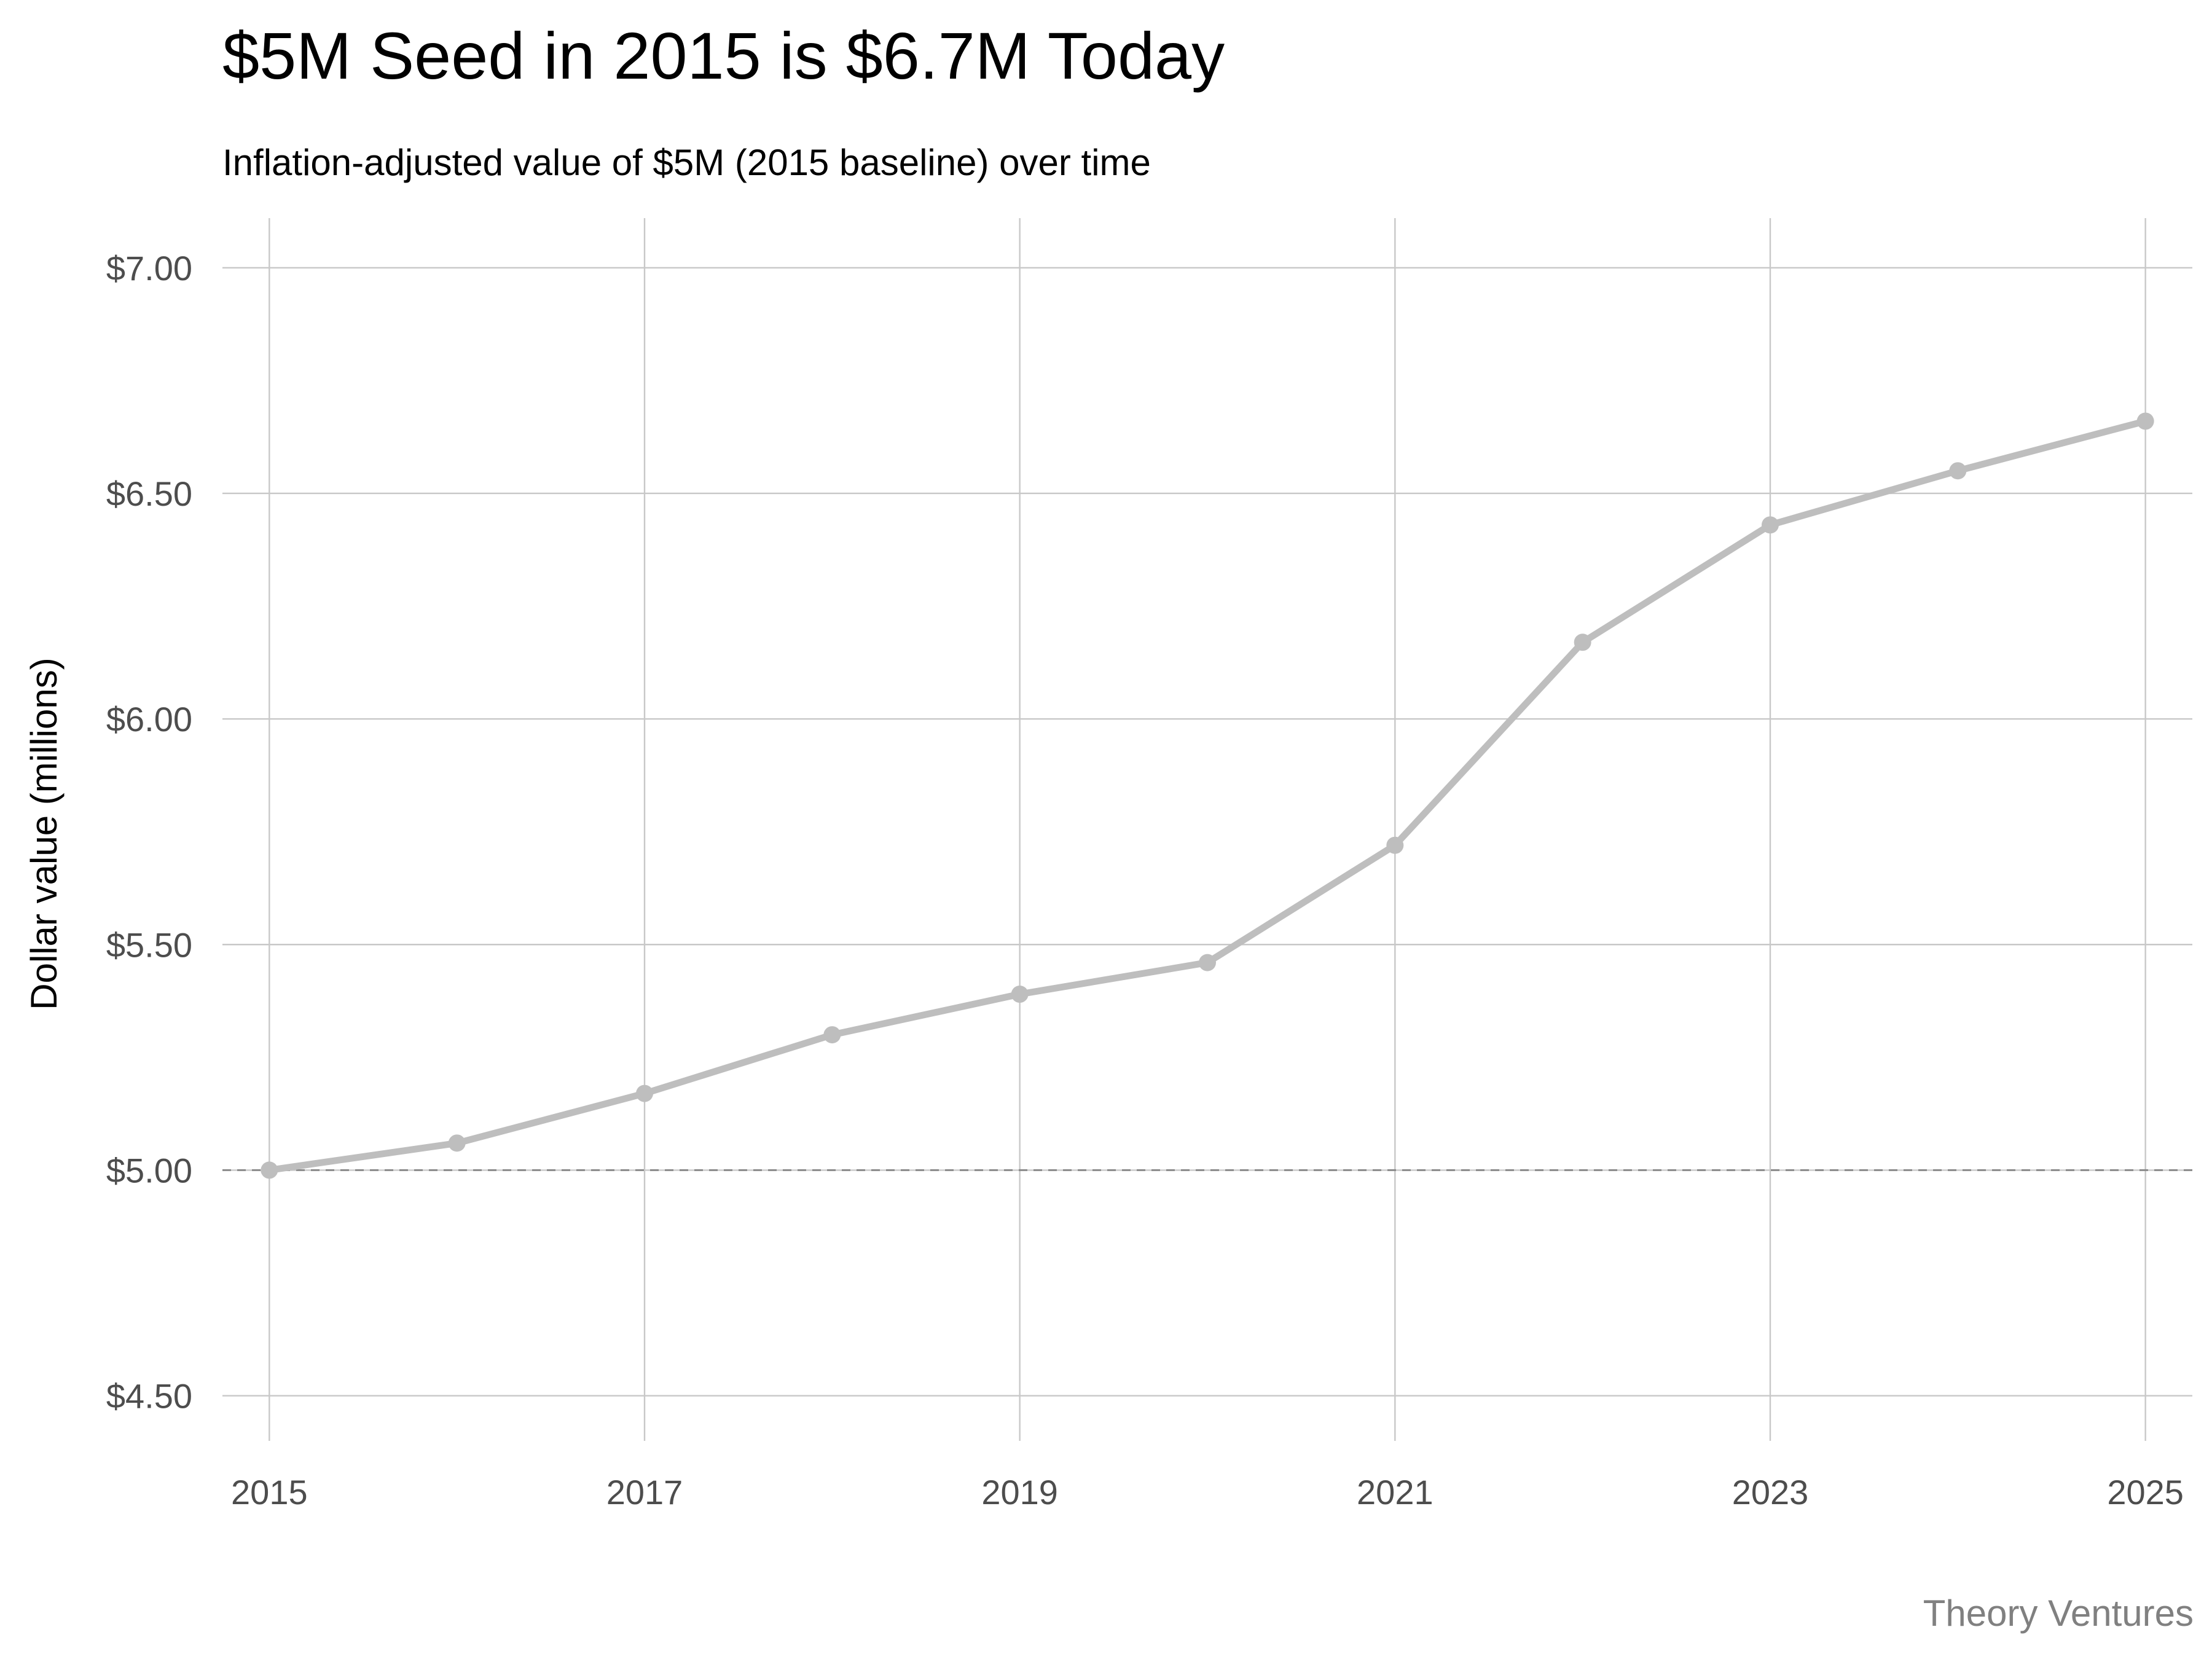  I want to click on chart-title: $5M Seed in 2015 is $6.7M Today, so click(723, 55).